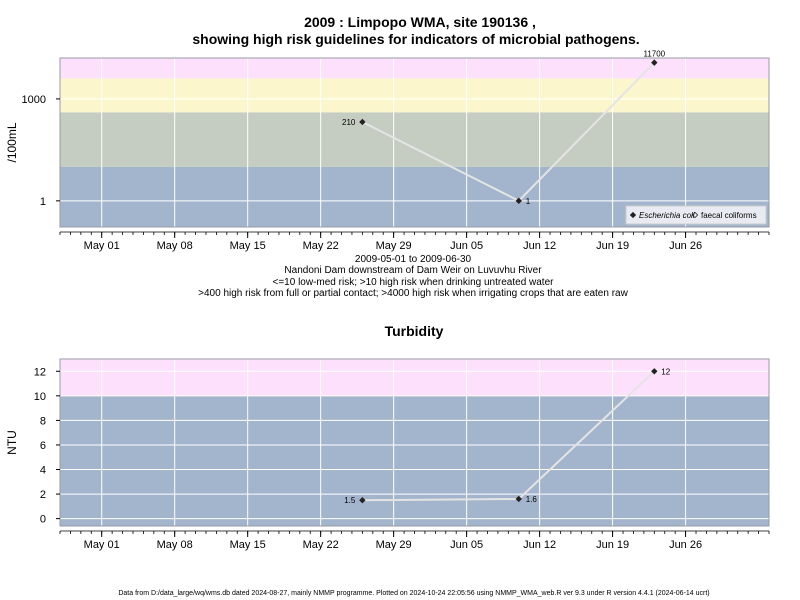 The image size is (800, 600). Describe the element at coordinates (43, 421) in the screenshot. I see `y-tick-label: 8` at that location.